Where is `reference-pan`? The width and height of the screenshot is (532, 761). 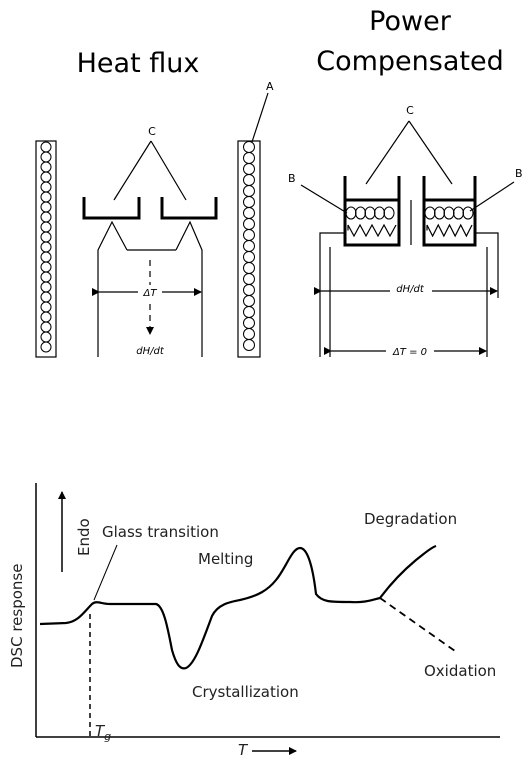 reference-pan is located at coordinates (189, 208).